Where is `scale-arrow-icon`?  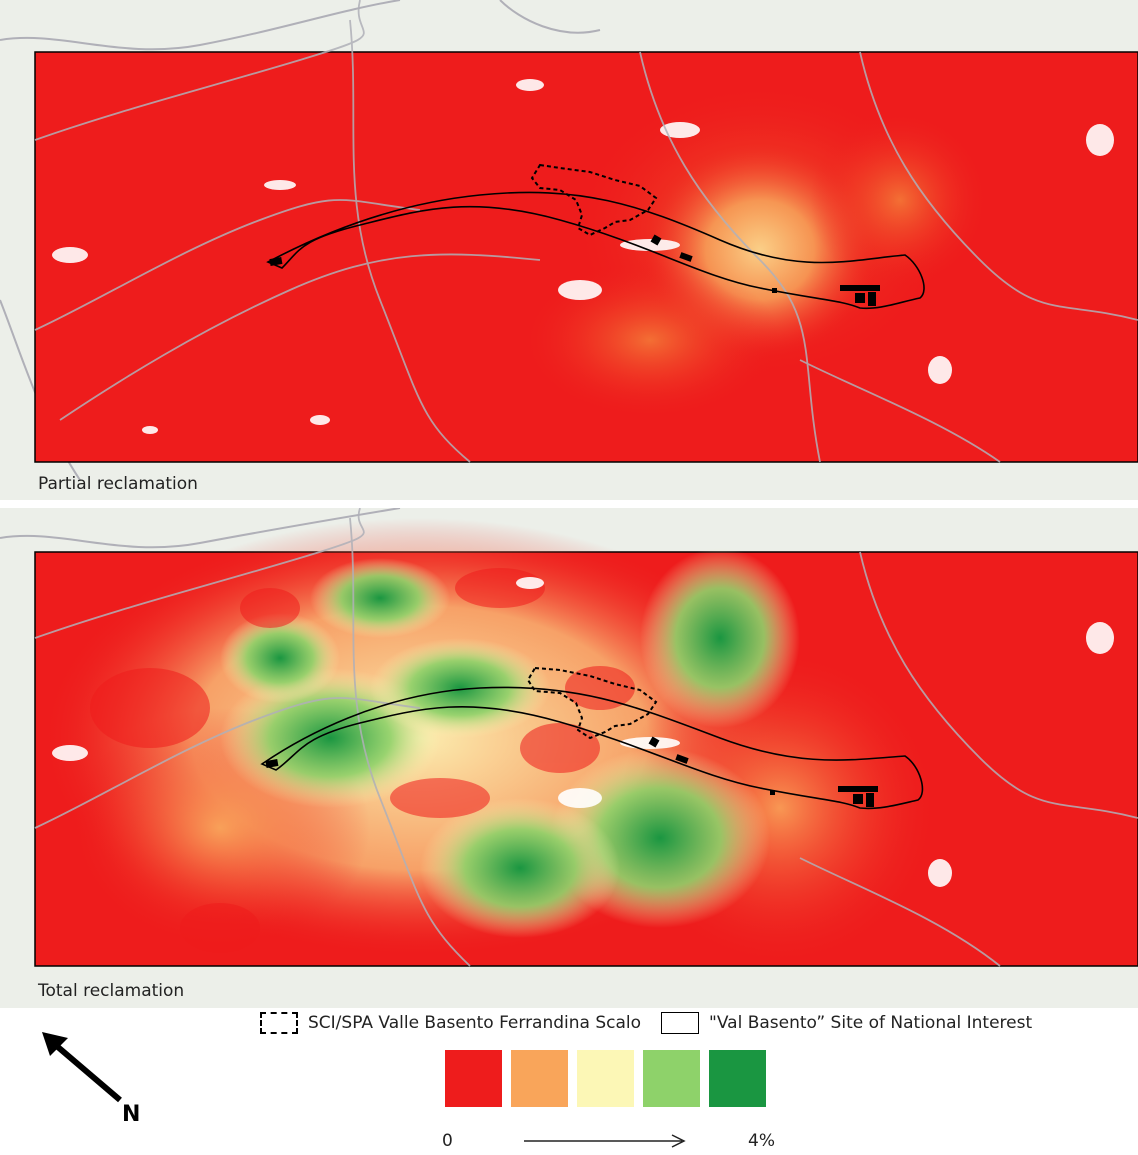 scale-arrow-icon is located at coordinates (605, 1141).